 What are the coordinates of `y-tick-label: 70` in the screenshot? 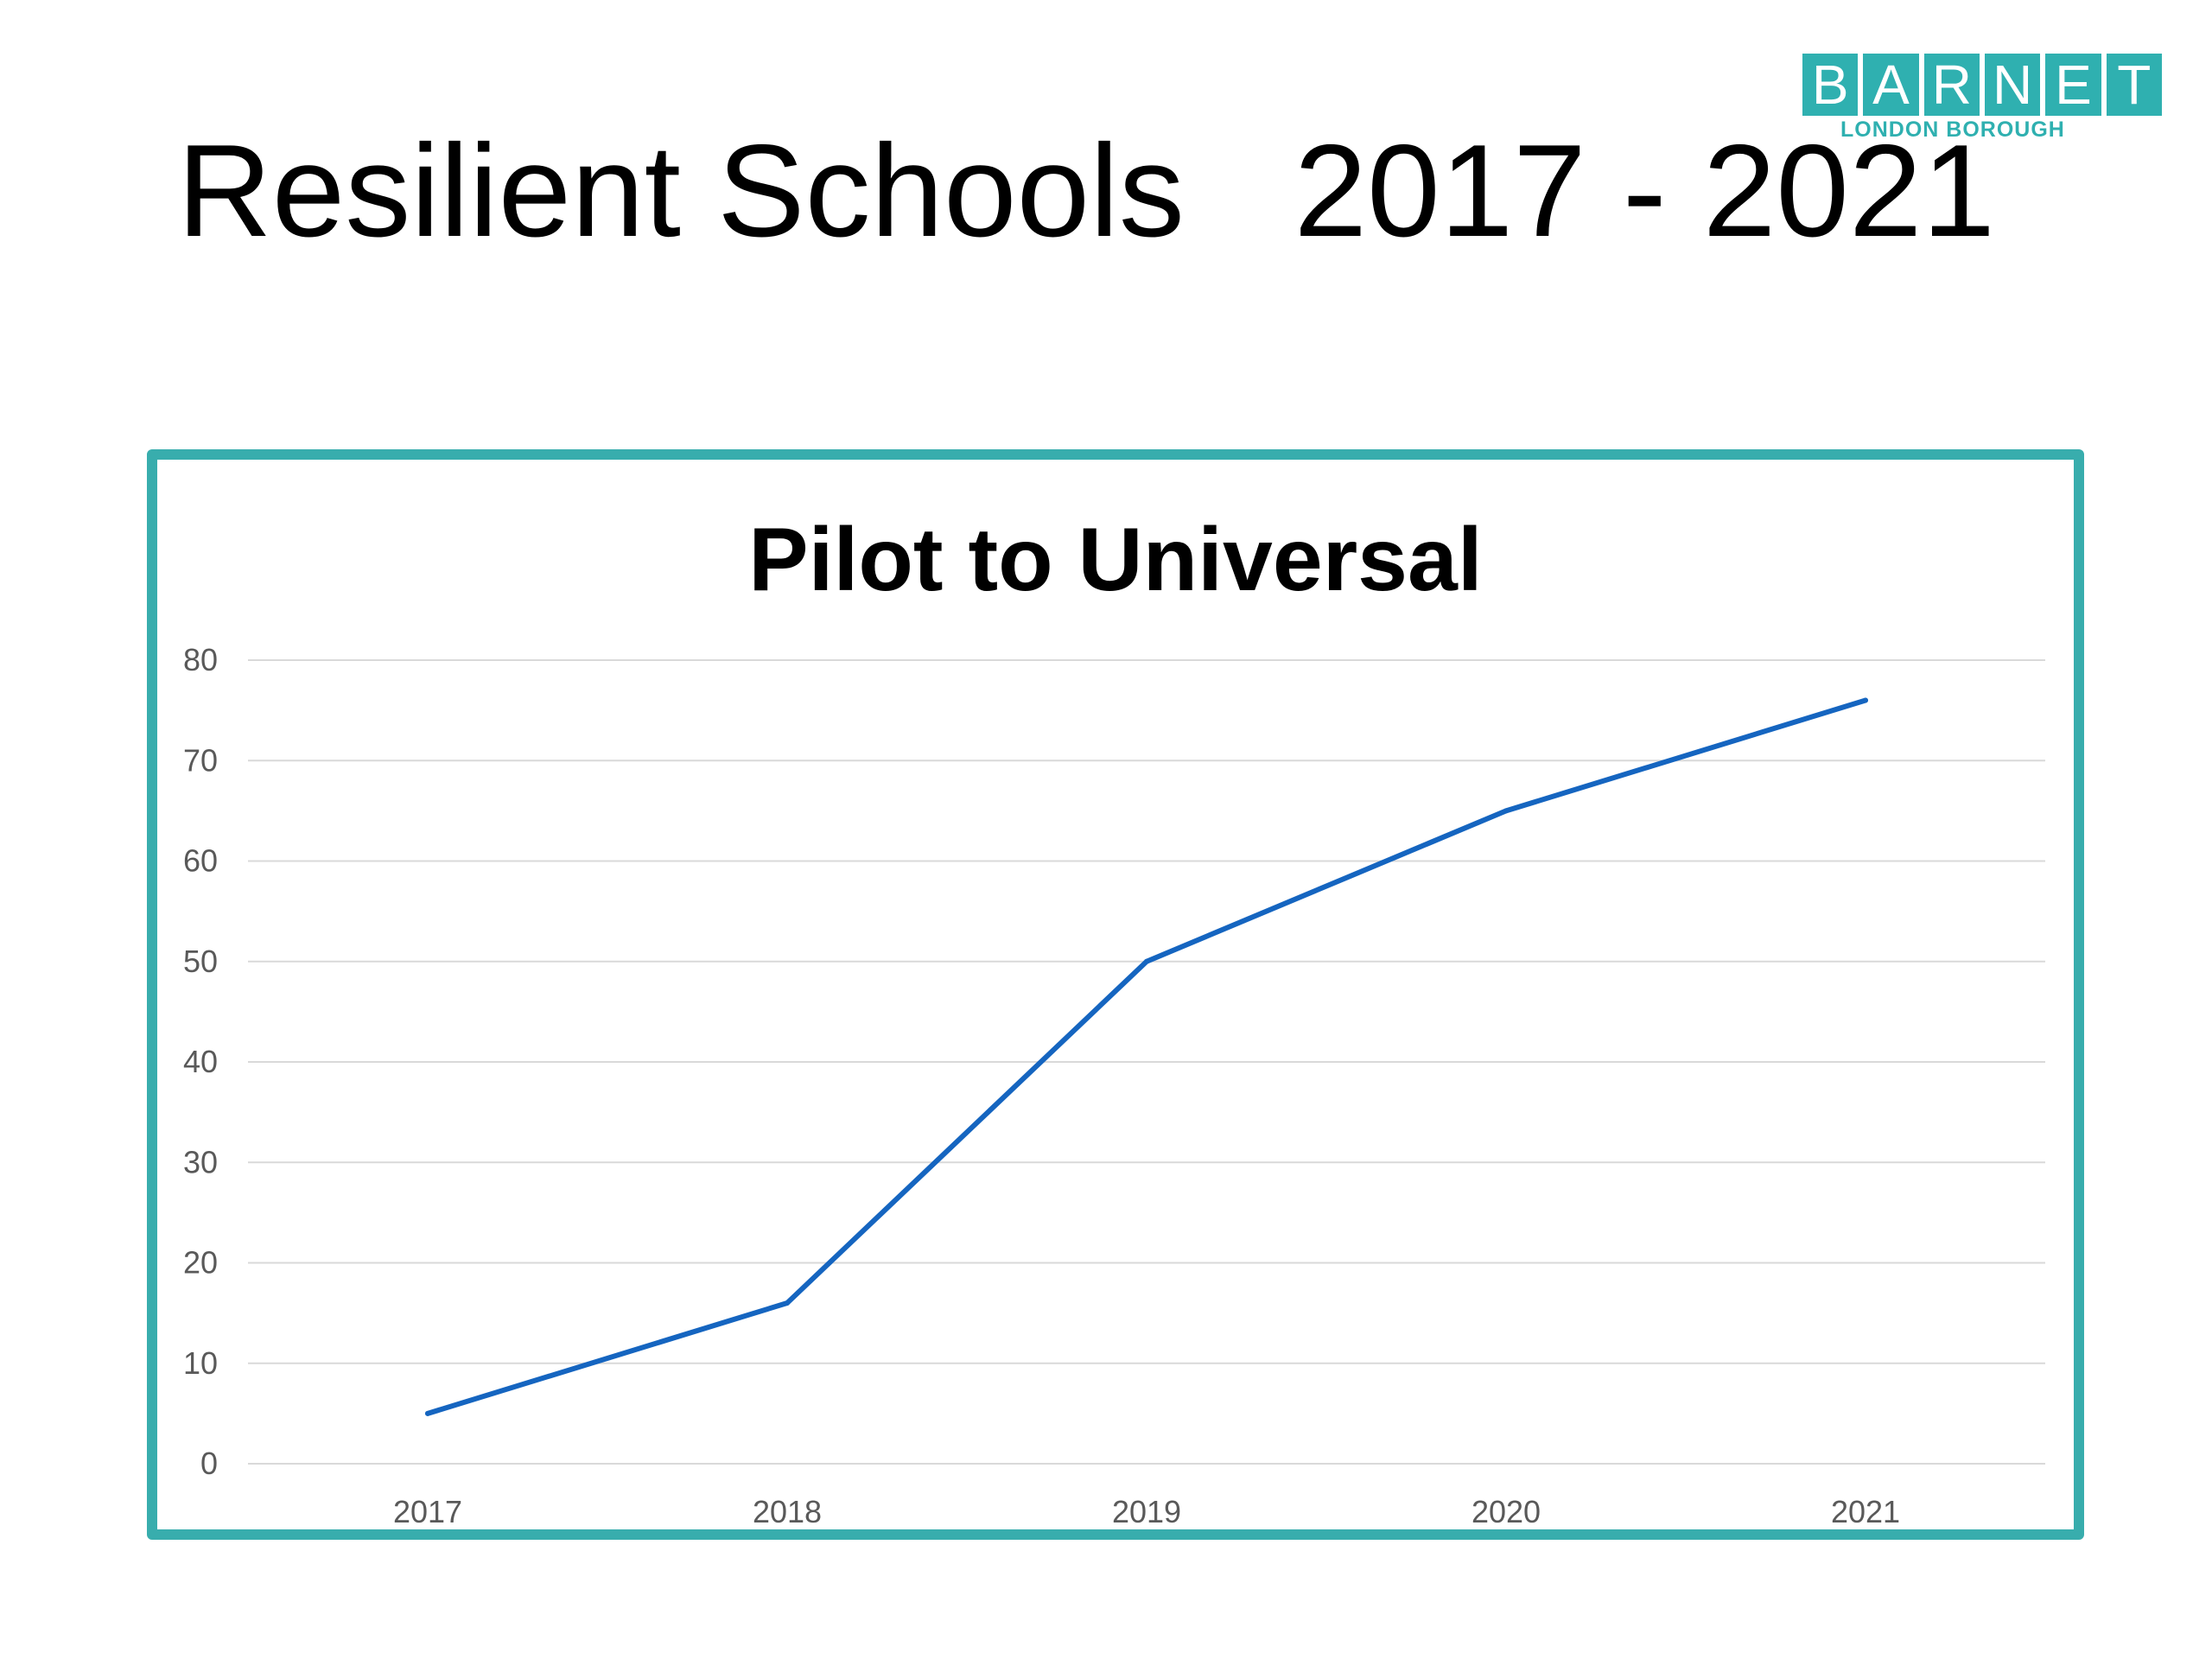 It's located at (200, 760).